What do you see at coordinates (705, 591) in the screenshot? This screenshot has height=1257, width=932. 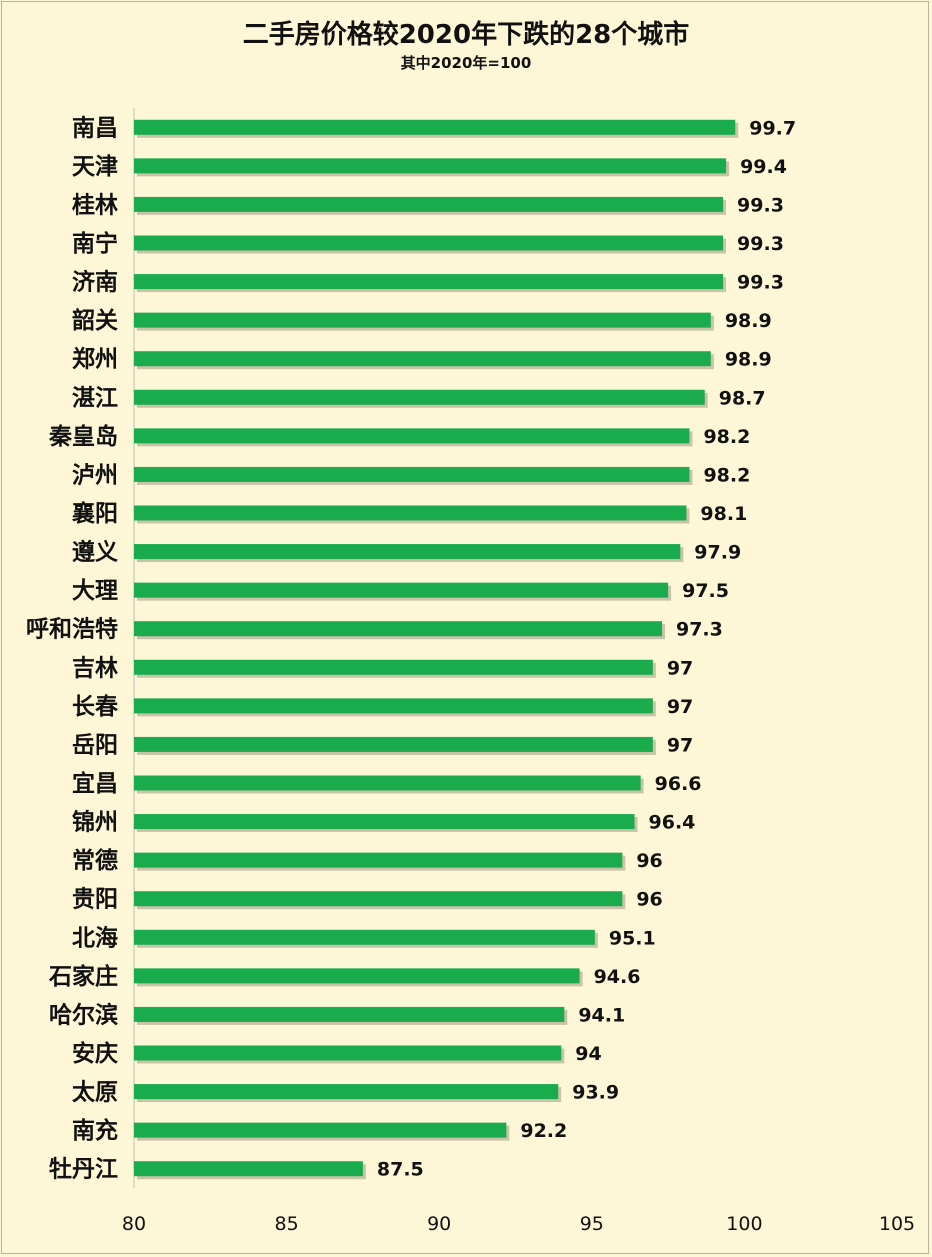 I see `data-label: 97.5` at bounding box center [705, 591].